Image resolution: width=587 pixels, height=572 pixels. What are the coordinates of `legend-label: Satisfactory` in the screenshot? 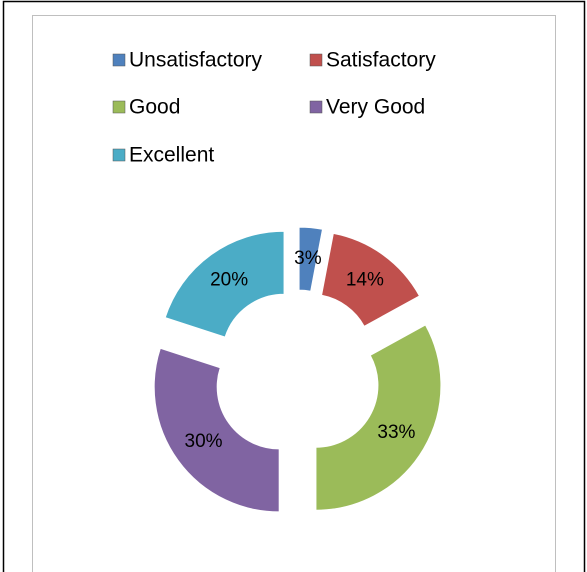 It's located at (381, 60).